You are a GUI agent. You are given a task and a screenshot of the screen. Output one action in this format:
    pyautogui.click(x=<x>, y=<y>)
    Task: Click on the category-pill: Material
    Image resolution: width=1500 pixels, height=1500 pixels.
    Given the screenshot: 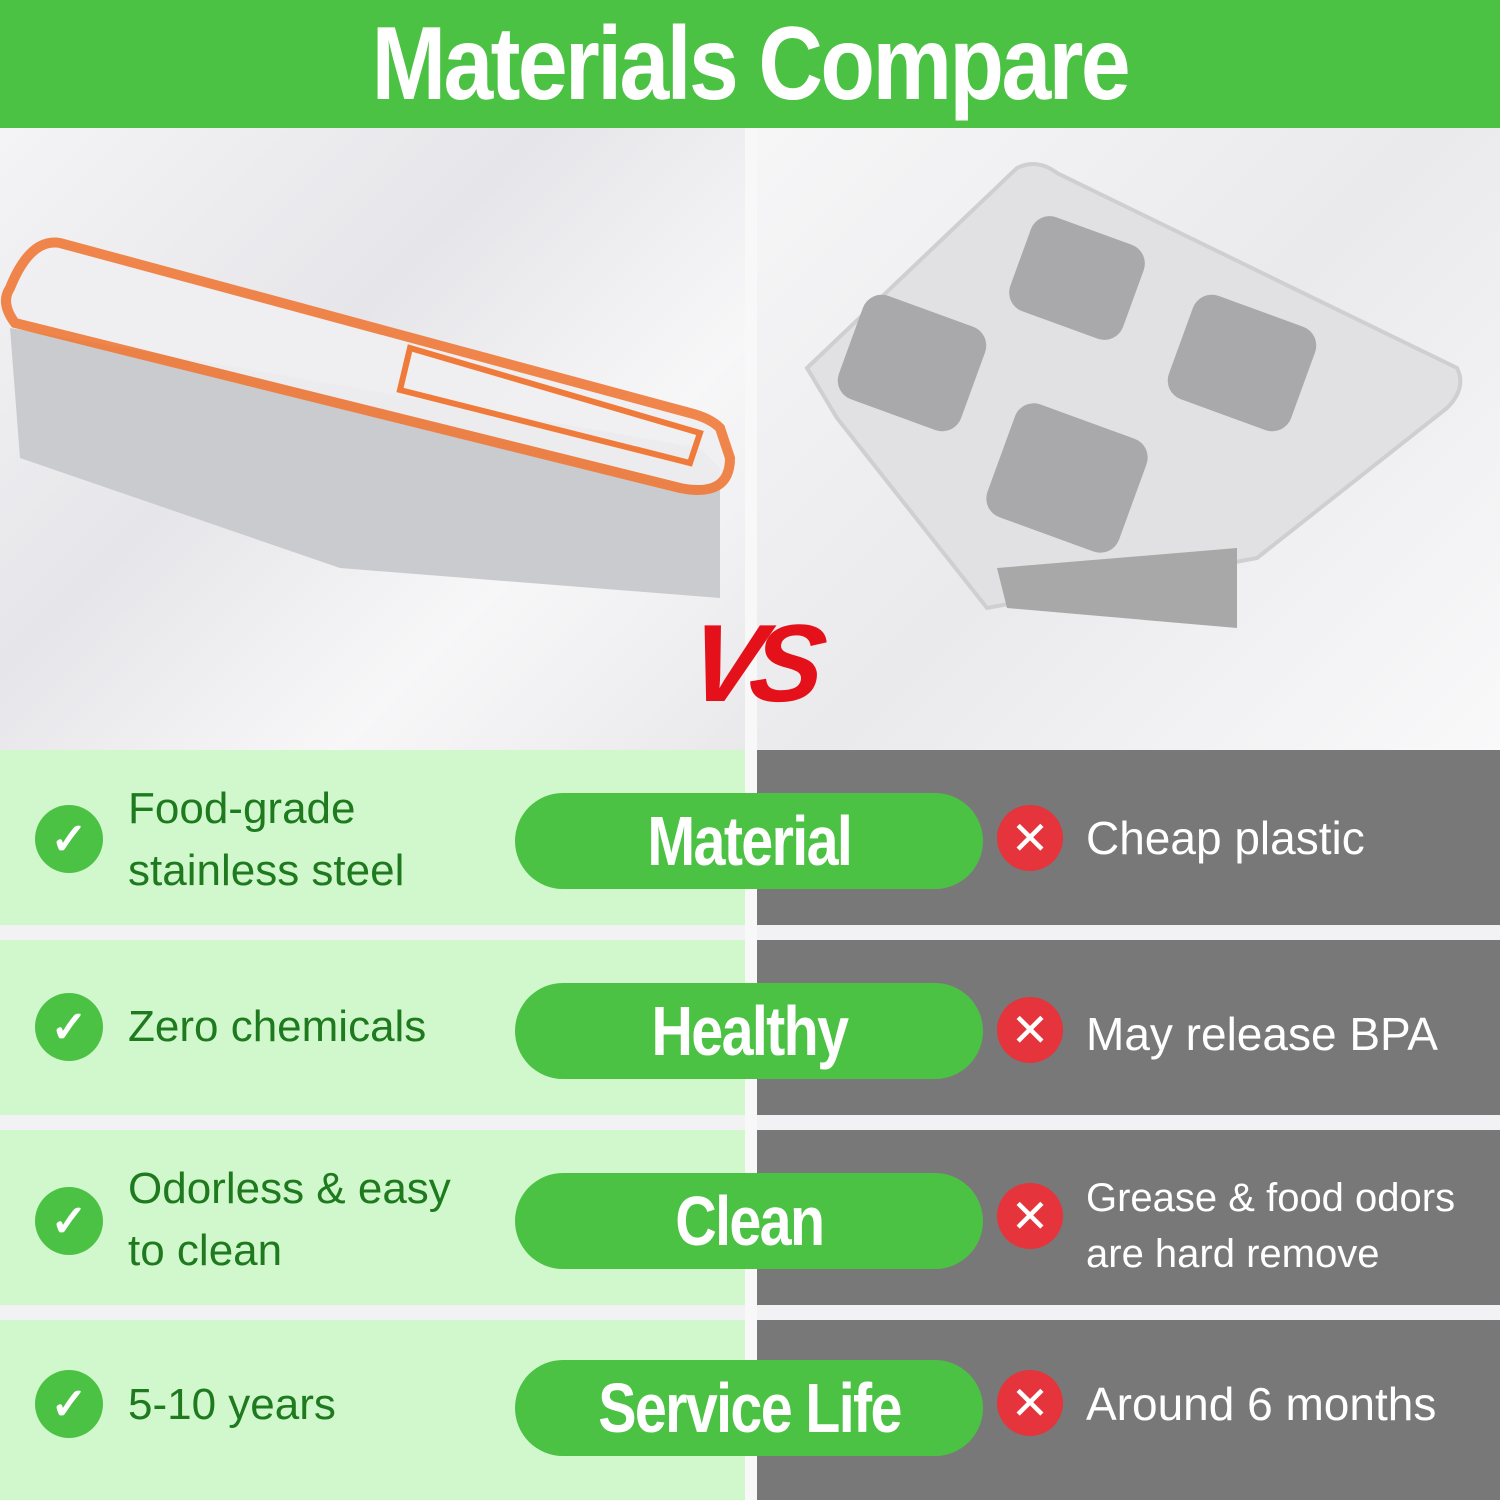 What is the action you would take?
    pyautogui.click(x=749, y=841)
    